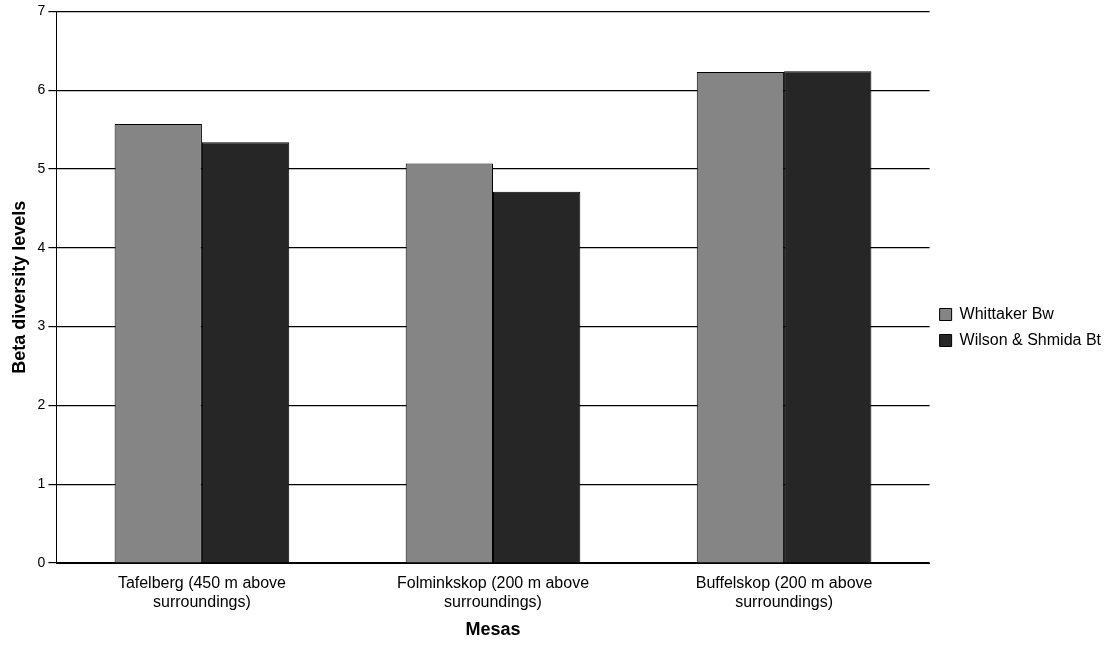 The height and width of the screenshot is (650, 1116). Describe the element at coordinates (493, 629) in the screenshot. I see `x-axis-title: Mesas` at that location.